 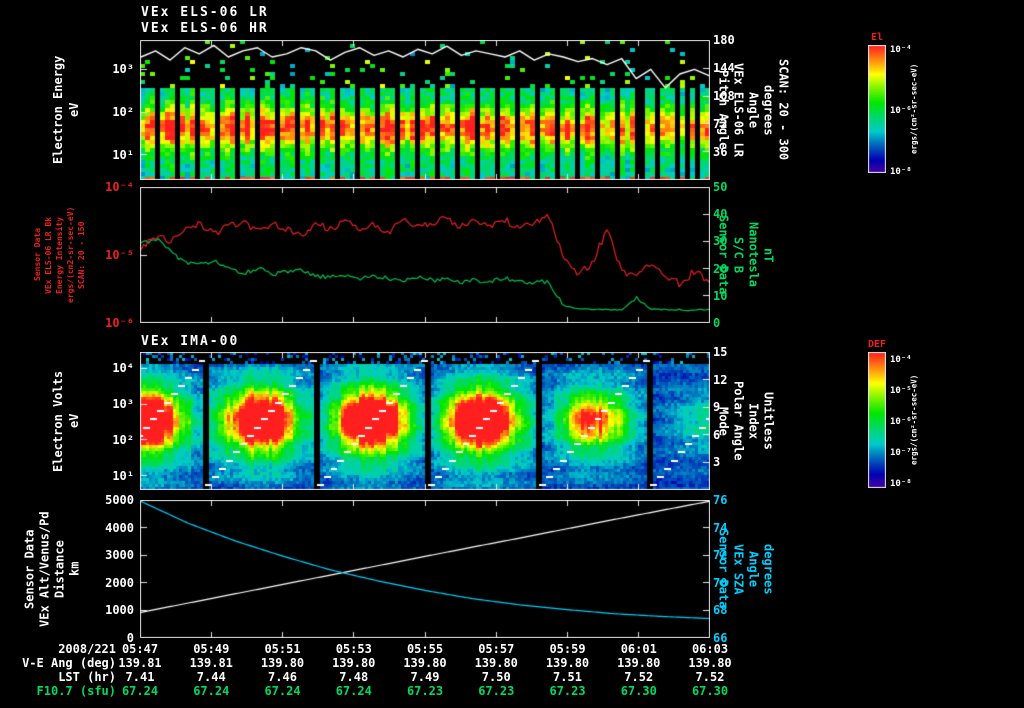 What do you see at coordinates (76, 691) in the screenshot?
I see `info-row-label: F10.7 (sfu)` at bounding box center [76, 691].